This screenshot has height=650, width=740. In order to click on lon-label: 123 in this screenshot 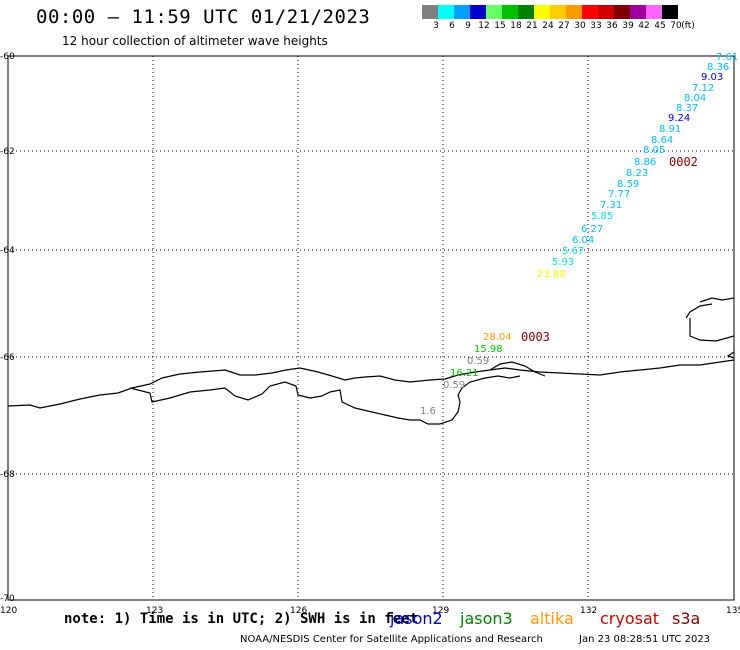, I will do `click(154, 611)`.